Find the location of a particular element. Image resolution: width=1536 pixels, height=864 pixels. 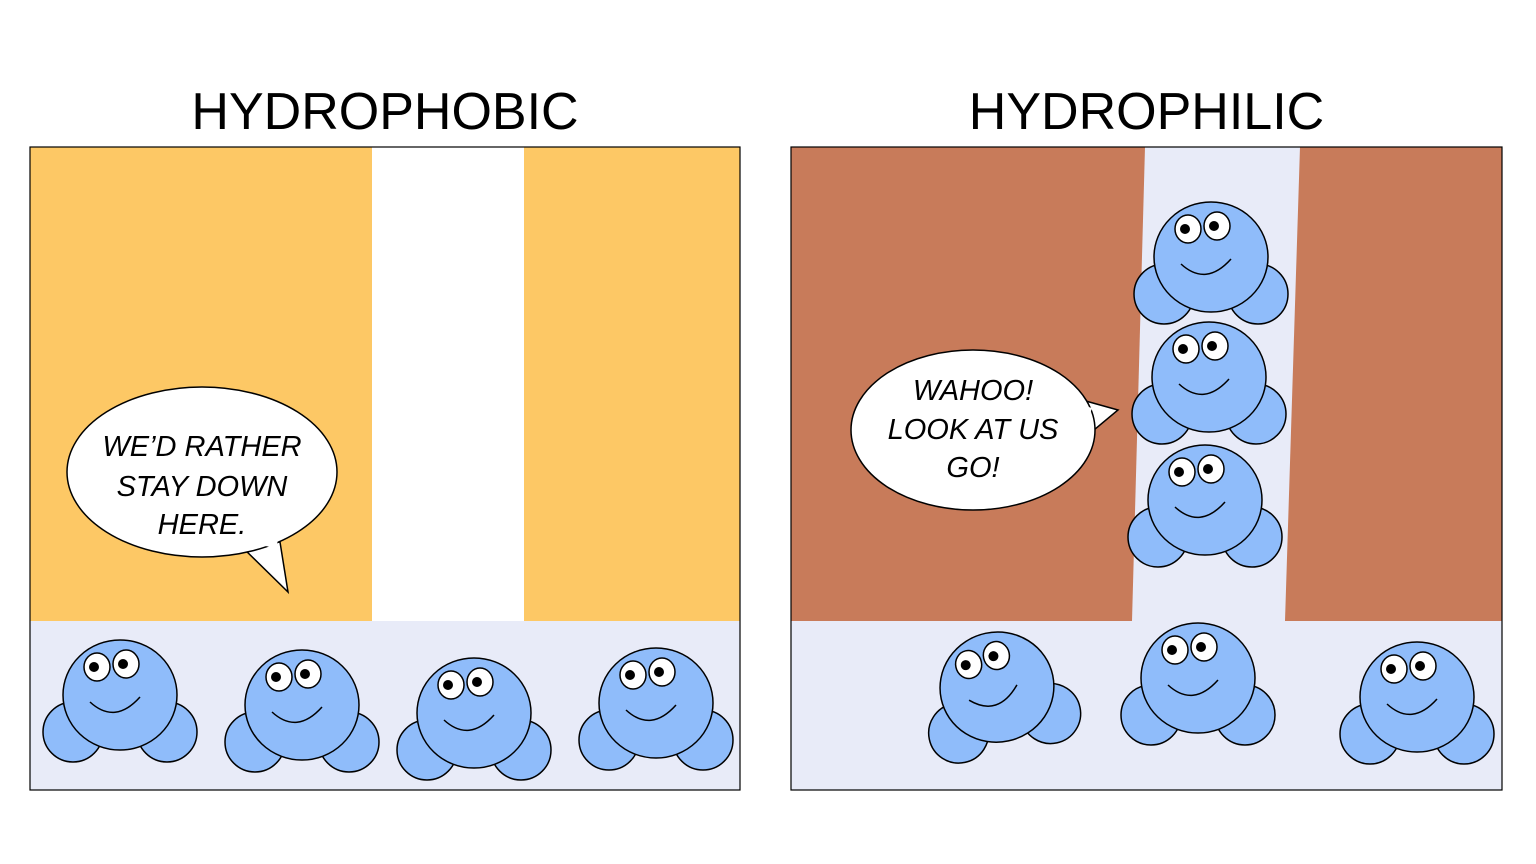

bubble-line-1: WAHOO! is located at coordinates (973, 391).